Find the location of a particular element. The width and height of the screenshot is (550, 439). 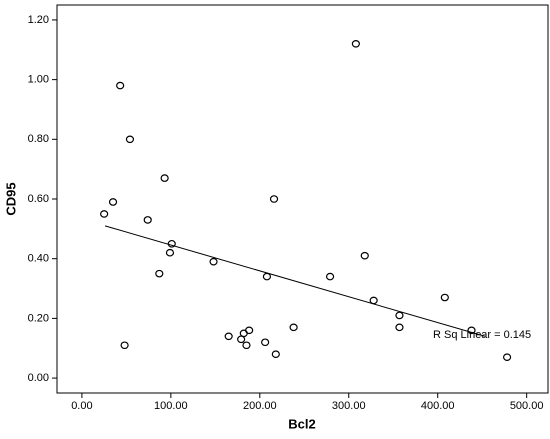

annotation: R Sq Linear = 0.145 is located at coordinates (482, 335).